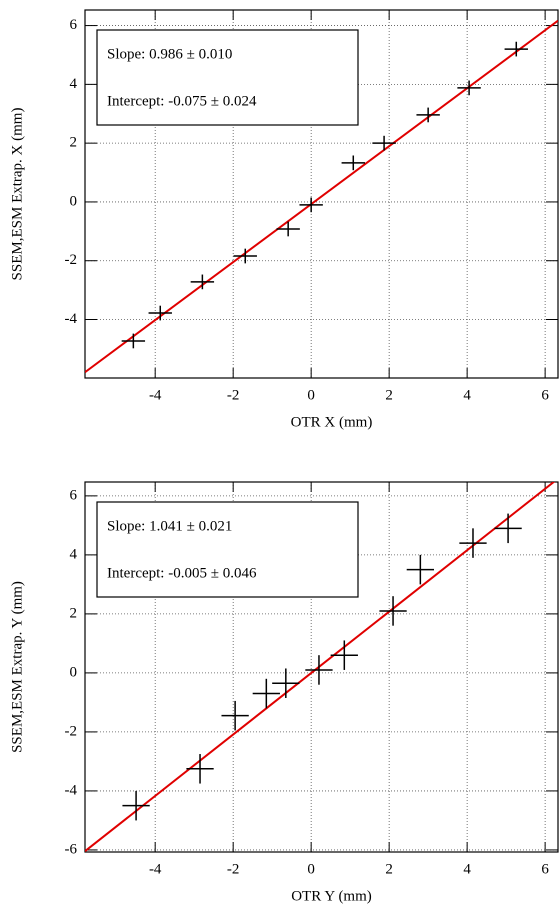  What do you see at coordinates (182, 573) in the screenshot?
I see `annotation: Intercept: -0.005 ± 0.046` at bounding box center [182, 573].